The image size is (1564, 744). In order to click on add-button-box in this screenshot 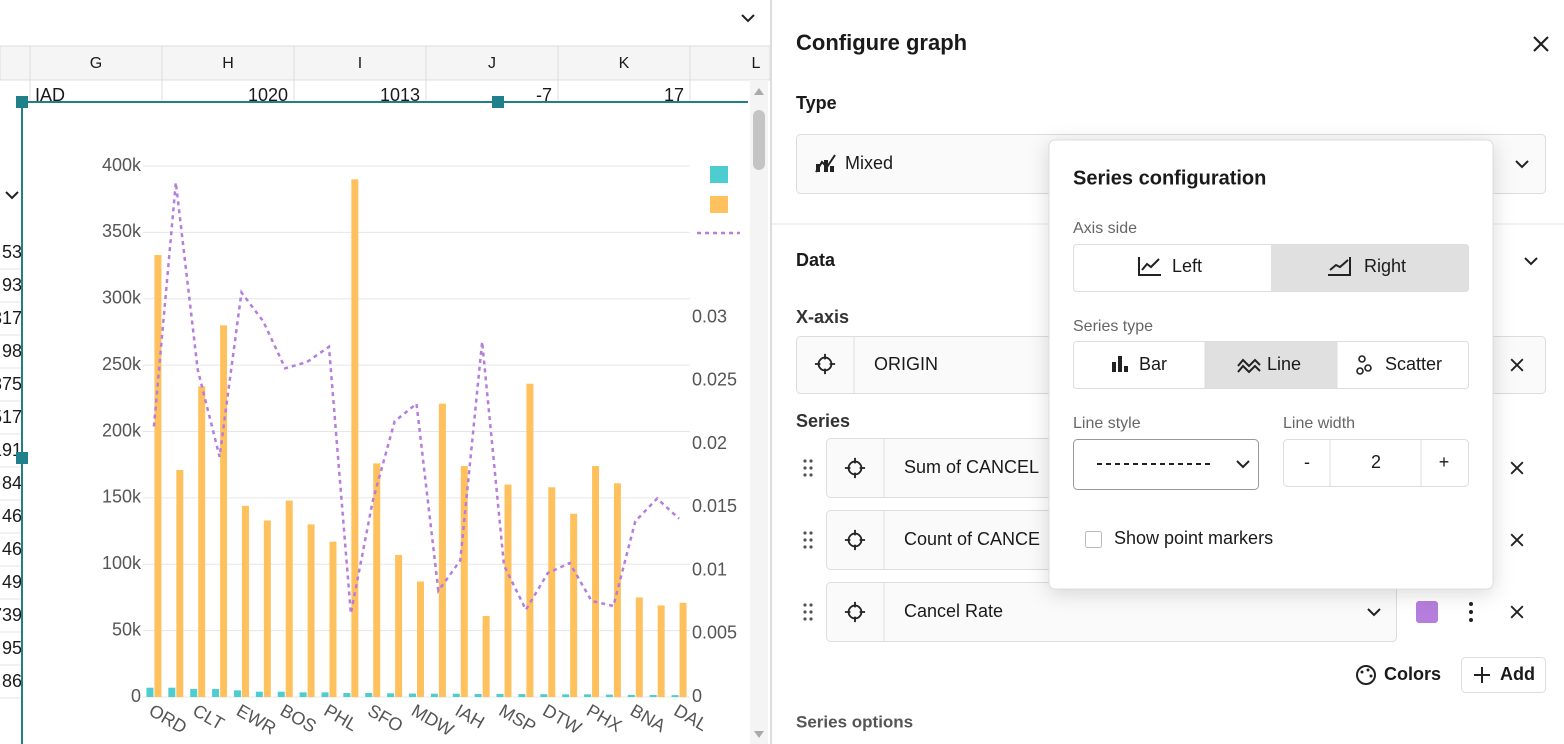, I will do `click(1503, 675)`.